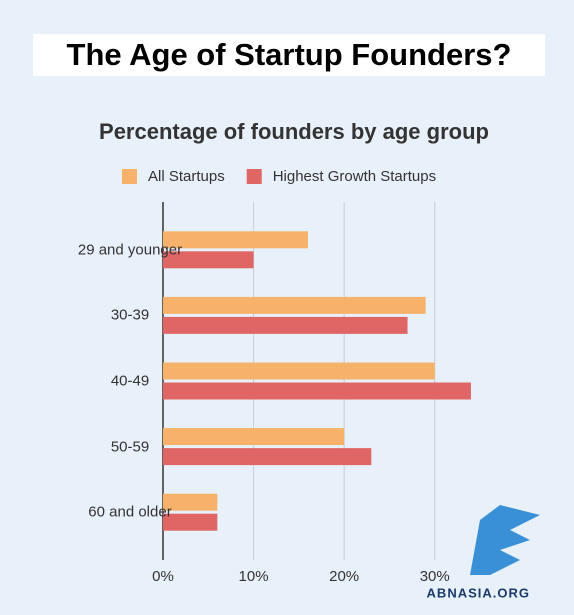 This screenshot has width=574, height=615. I want to click on banner-title: The Age of Startup Founders?, so click(289, 55).